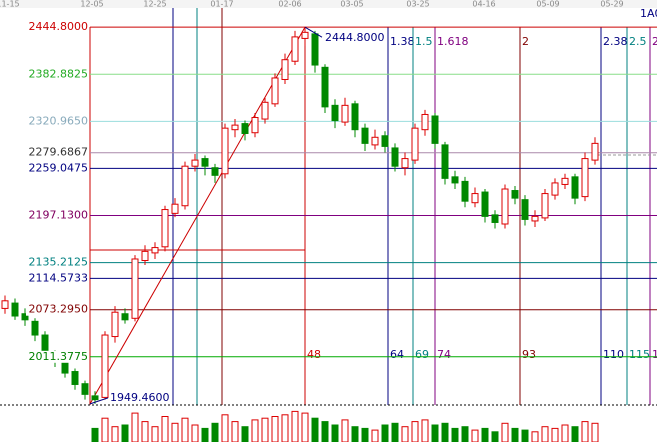 This screenshot has height=442, width=657. Describe the element at coordinates (444, 354) in the screenshot. I see `time-count-label: 74` at that location.